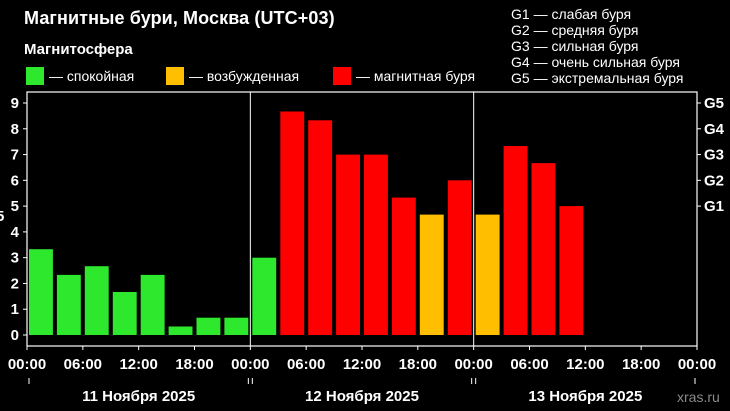 The width and height of the screenshot is (730, 411). What do you see at coordinates (416, 76) in the screenshot?
I see `legend-label-storm: — магнитная буря` at bounding box center [416, 76].